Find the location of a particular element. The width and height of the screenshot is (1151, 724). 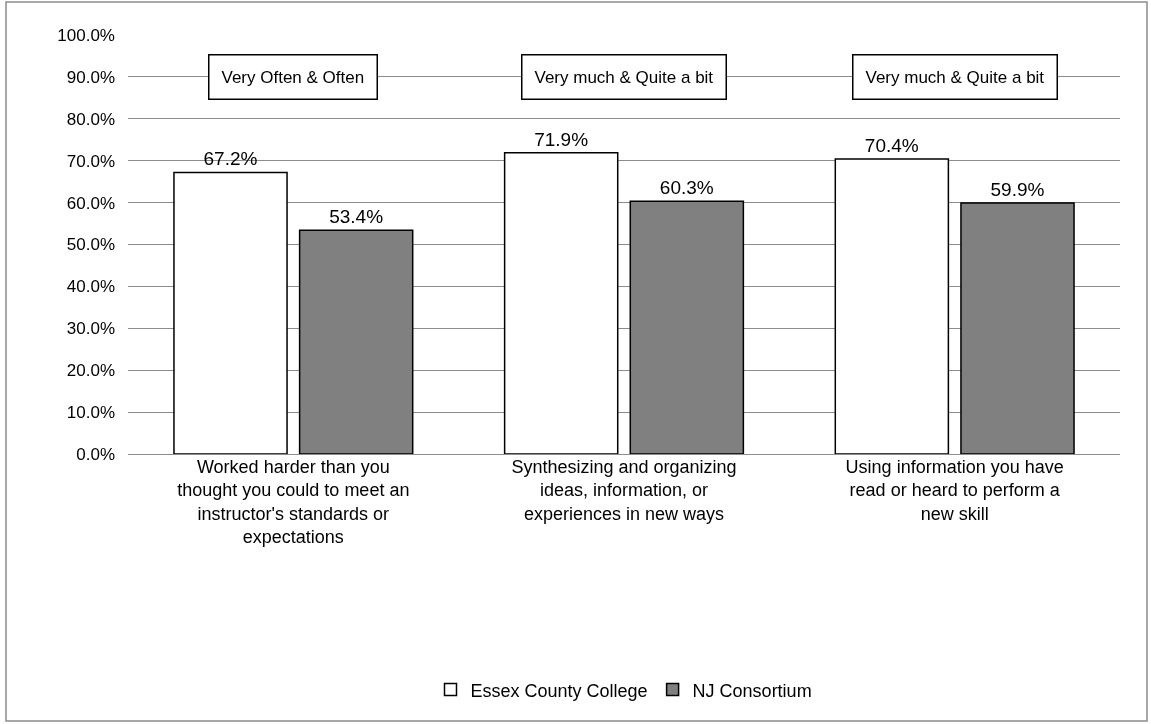

legend-label: NJ Consortium is located at coordinates (752, 690).